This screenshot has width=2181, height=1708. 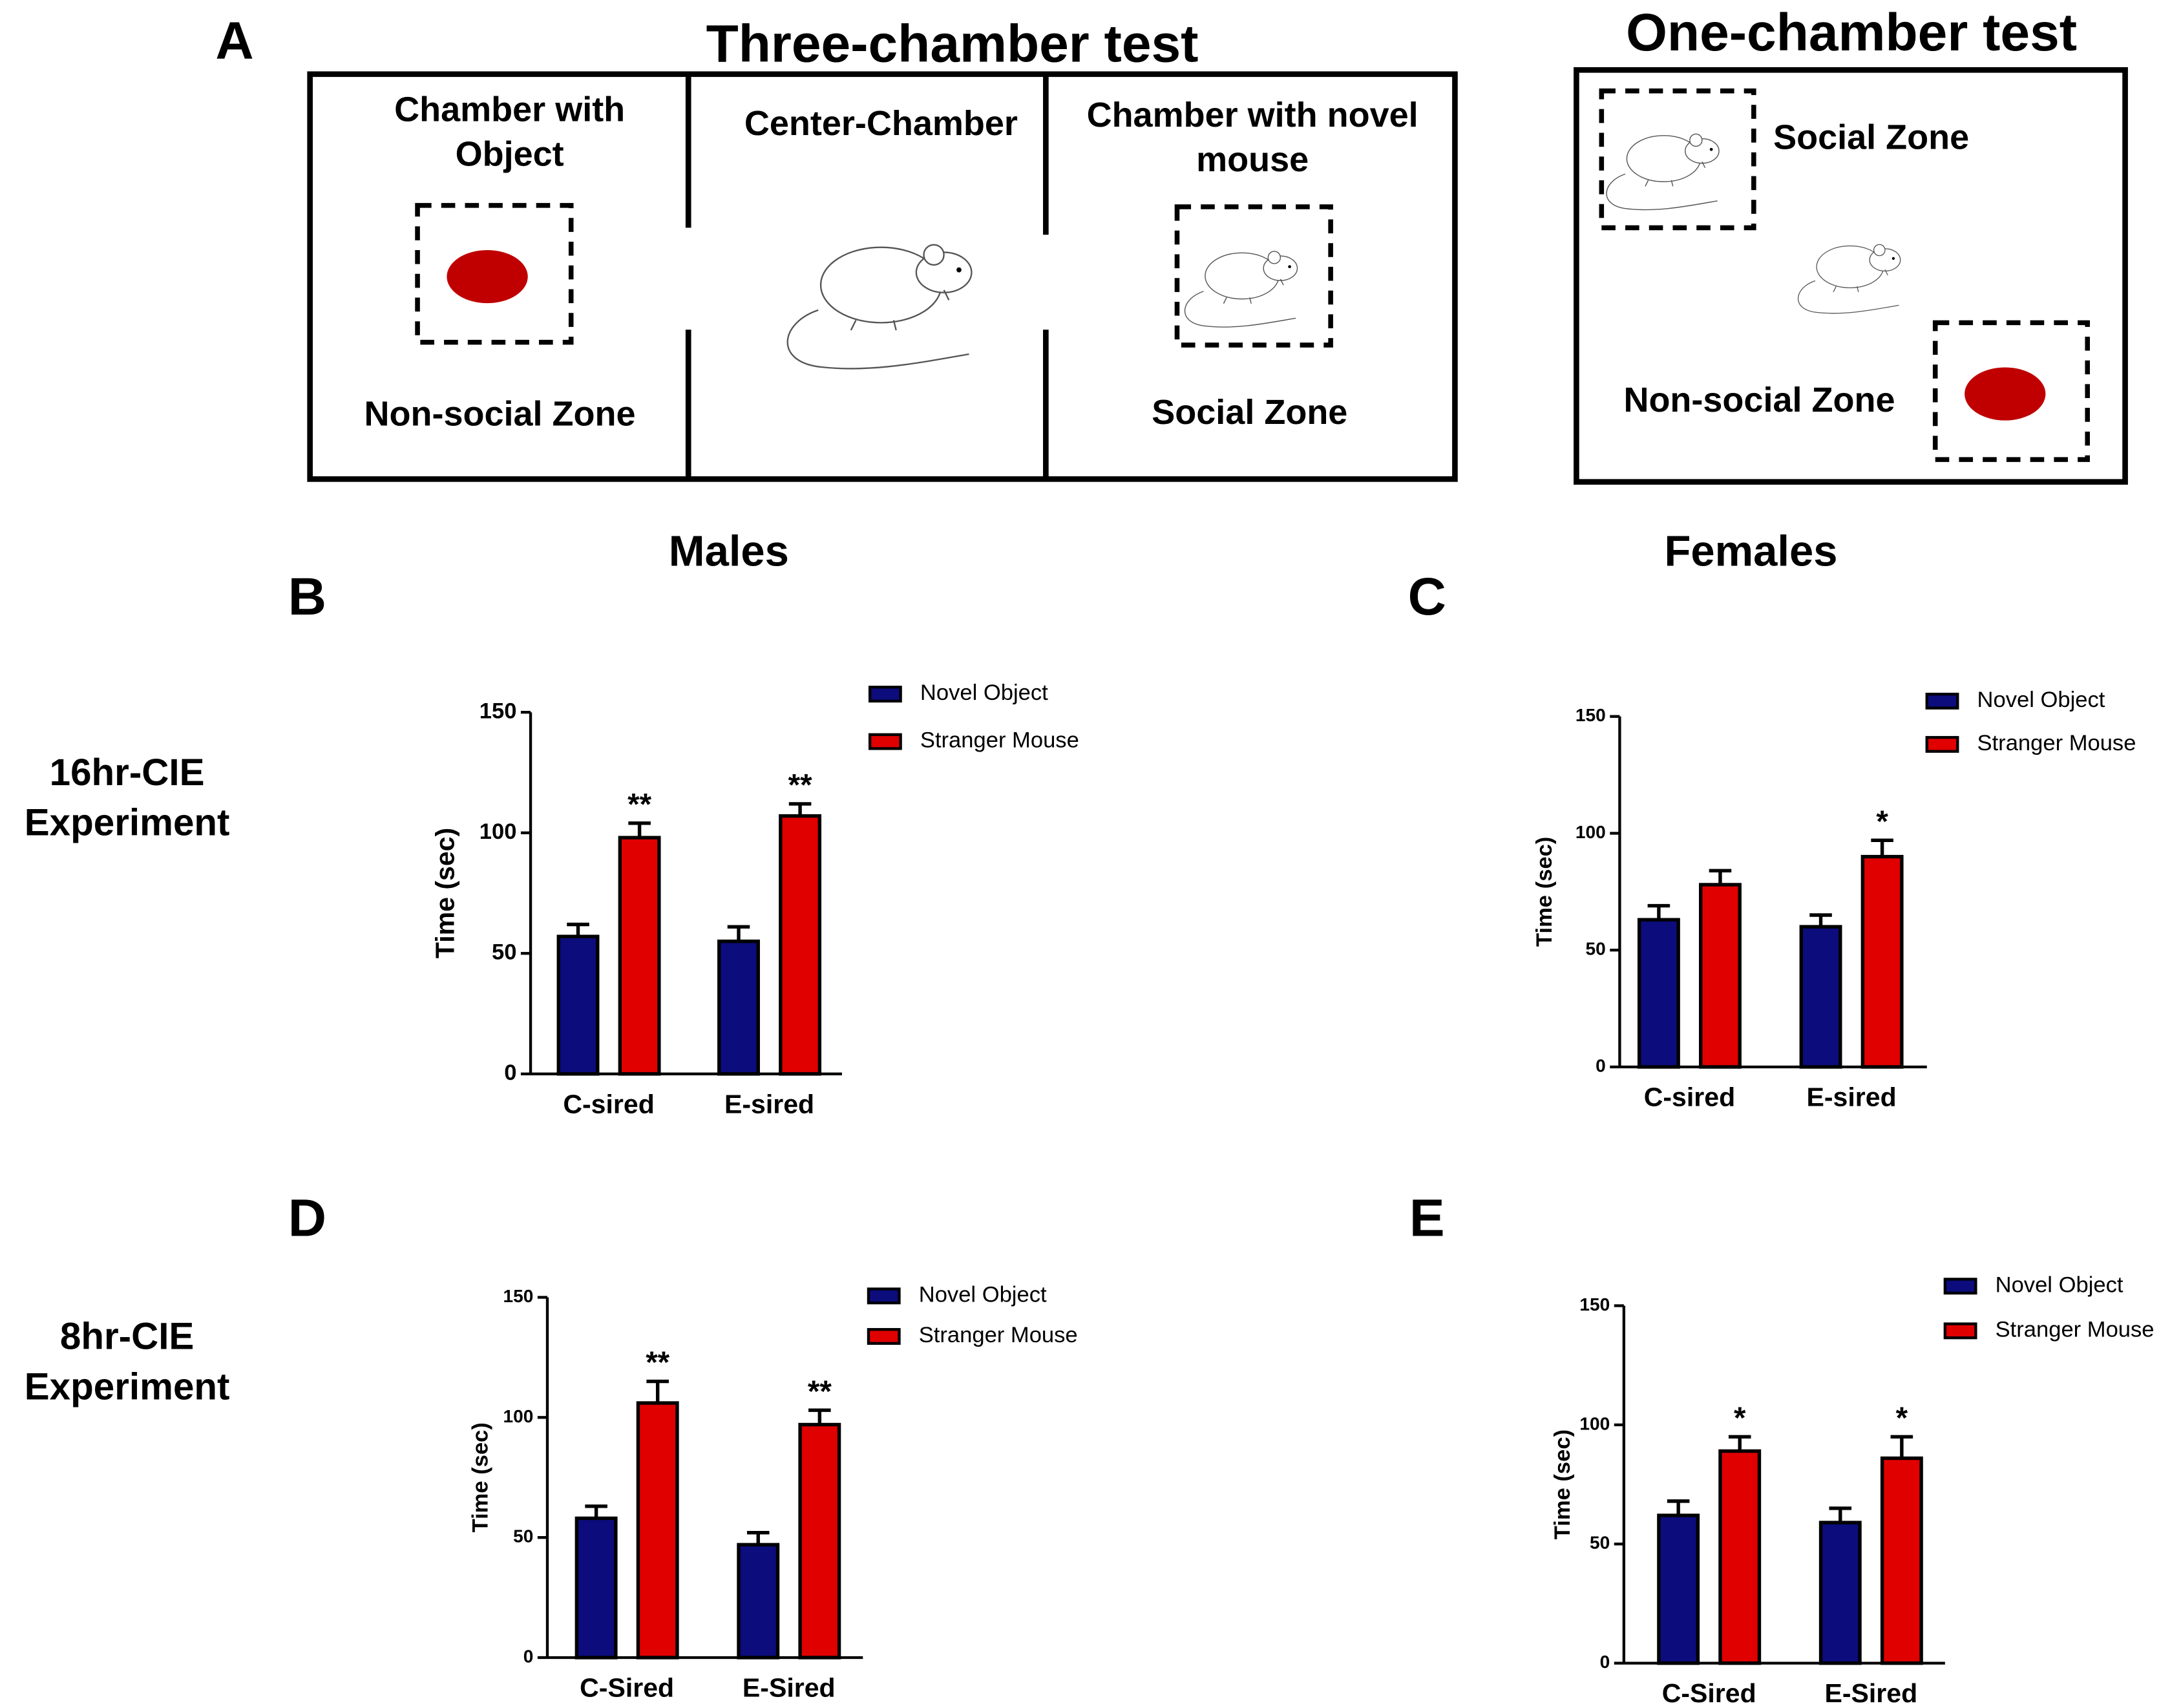 I want to click on three-chamber-box, so click(x=882, y=277).